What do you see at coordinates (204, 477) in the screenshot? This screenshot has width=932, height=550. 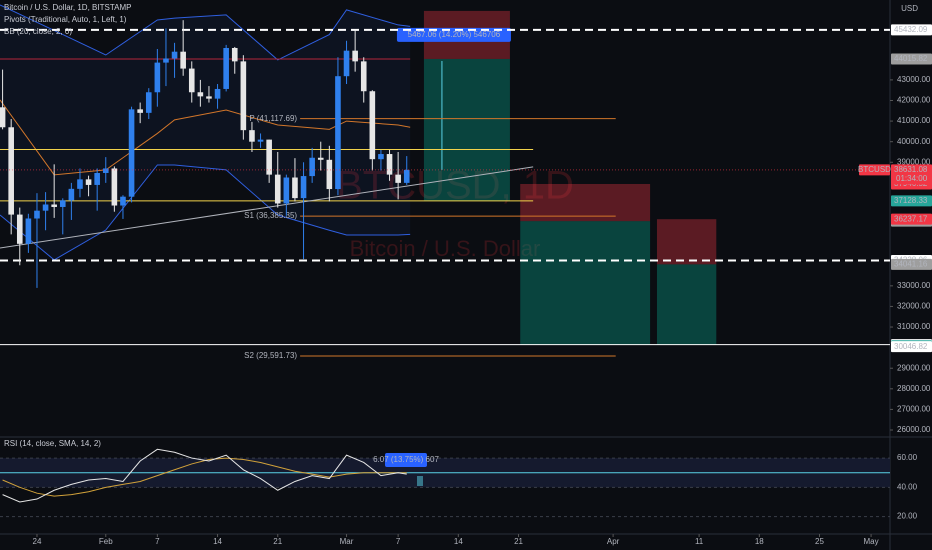 I see `rsi-sma-line` at bounding box center [204, 477].